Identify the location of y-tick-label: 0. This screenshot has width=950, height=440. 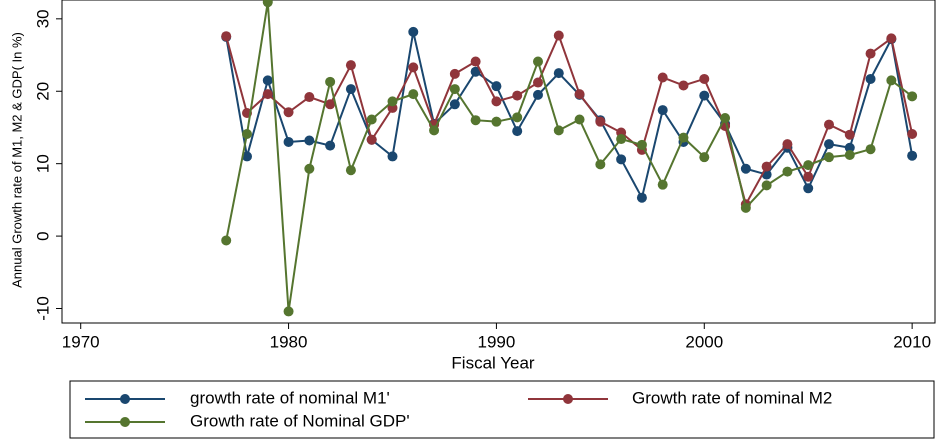
(42, 235).